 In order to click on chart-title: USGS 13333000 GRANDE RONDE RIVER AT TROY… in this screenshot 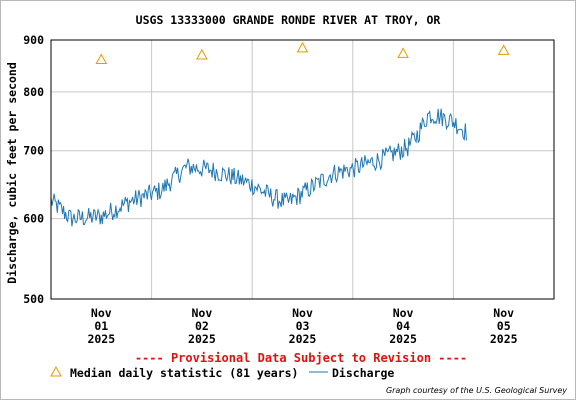, I will do `click(288, 20)`.